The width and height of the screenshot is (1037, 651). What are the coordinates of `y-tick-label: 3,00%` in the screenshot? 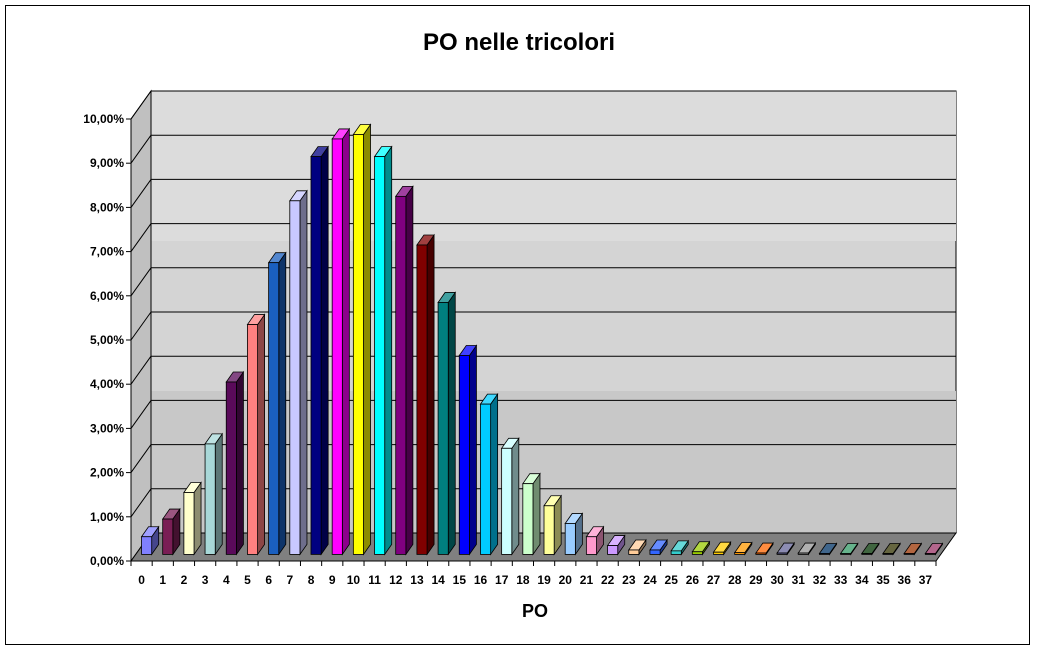 It's located at (107, 428).